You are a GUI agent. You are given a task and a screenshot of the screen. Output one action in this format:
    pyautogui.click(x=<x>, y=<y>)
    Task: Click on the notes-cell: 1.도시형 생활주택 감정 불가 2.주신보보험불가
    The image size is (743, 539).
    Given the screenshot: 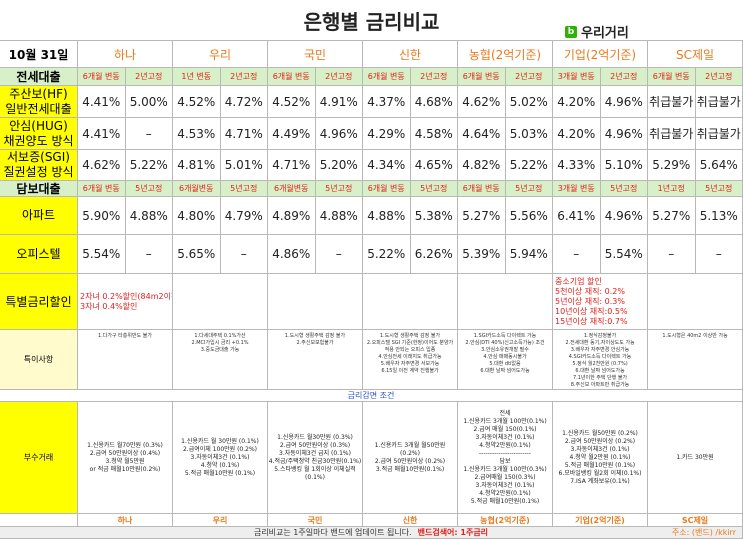 What is the action you would take?
    pyautogui.click(x=315, y=360)
    